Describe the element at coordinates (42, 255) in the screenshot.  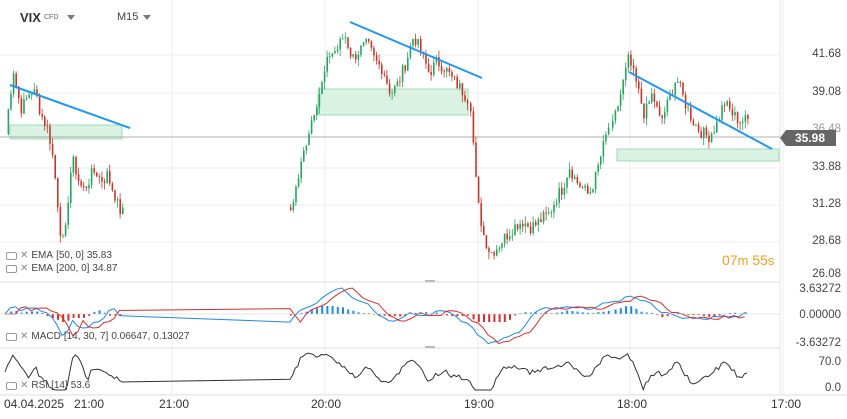
I see `ema50-label: EMA` at that location.